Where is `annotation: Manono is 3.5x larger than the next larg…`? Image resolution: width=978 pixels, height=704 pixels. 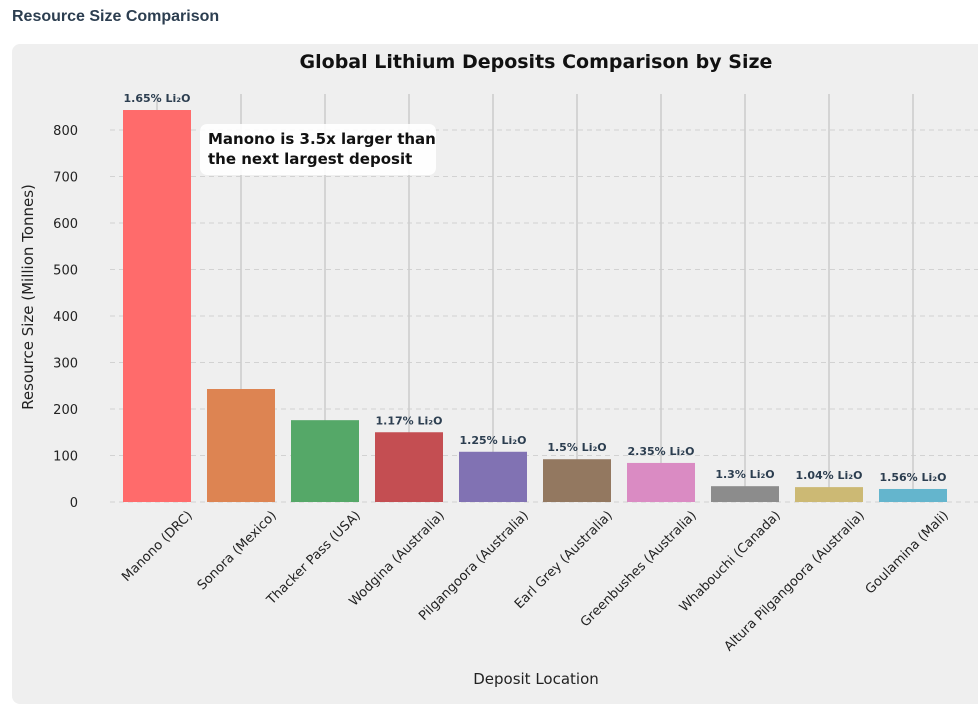 annotation: Manono is 3.5x larger than the next larg… is located at coordinates (318, 149).